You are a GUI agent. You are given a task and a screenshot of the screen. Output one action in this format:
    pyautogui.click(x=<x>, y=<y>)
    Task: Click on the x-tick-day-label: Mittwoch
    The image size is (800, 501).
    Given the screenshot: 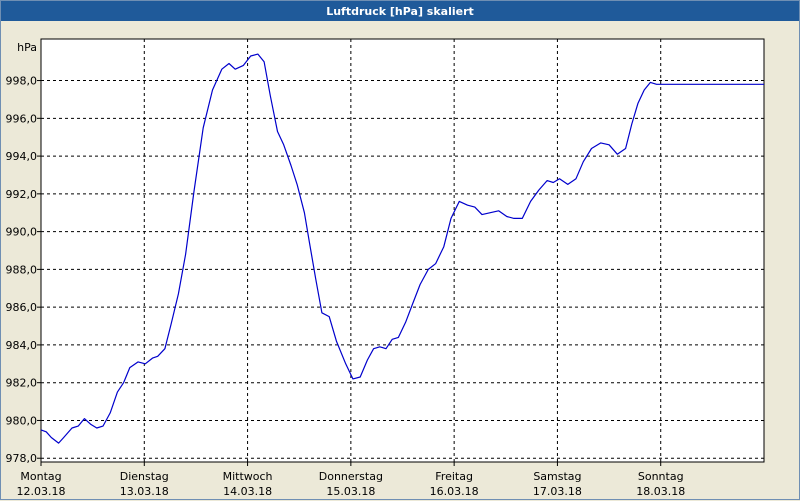 What is the action you would take?
    pyautogui.click(x=248, y=476)
    